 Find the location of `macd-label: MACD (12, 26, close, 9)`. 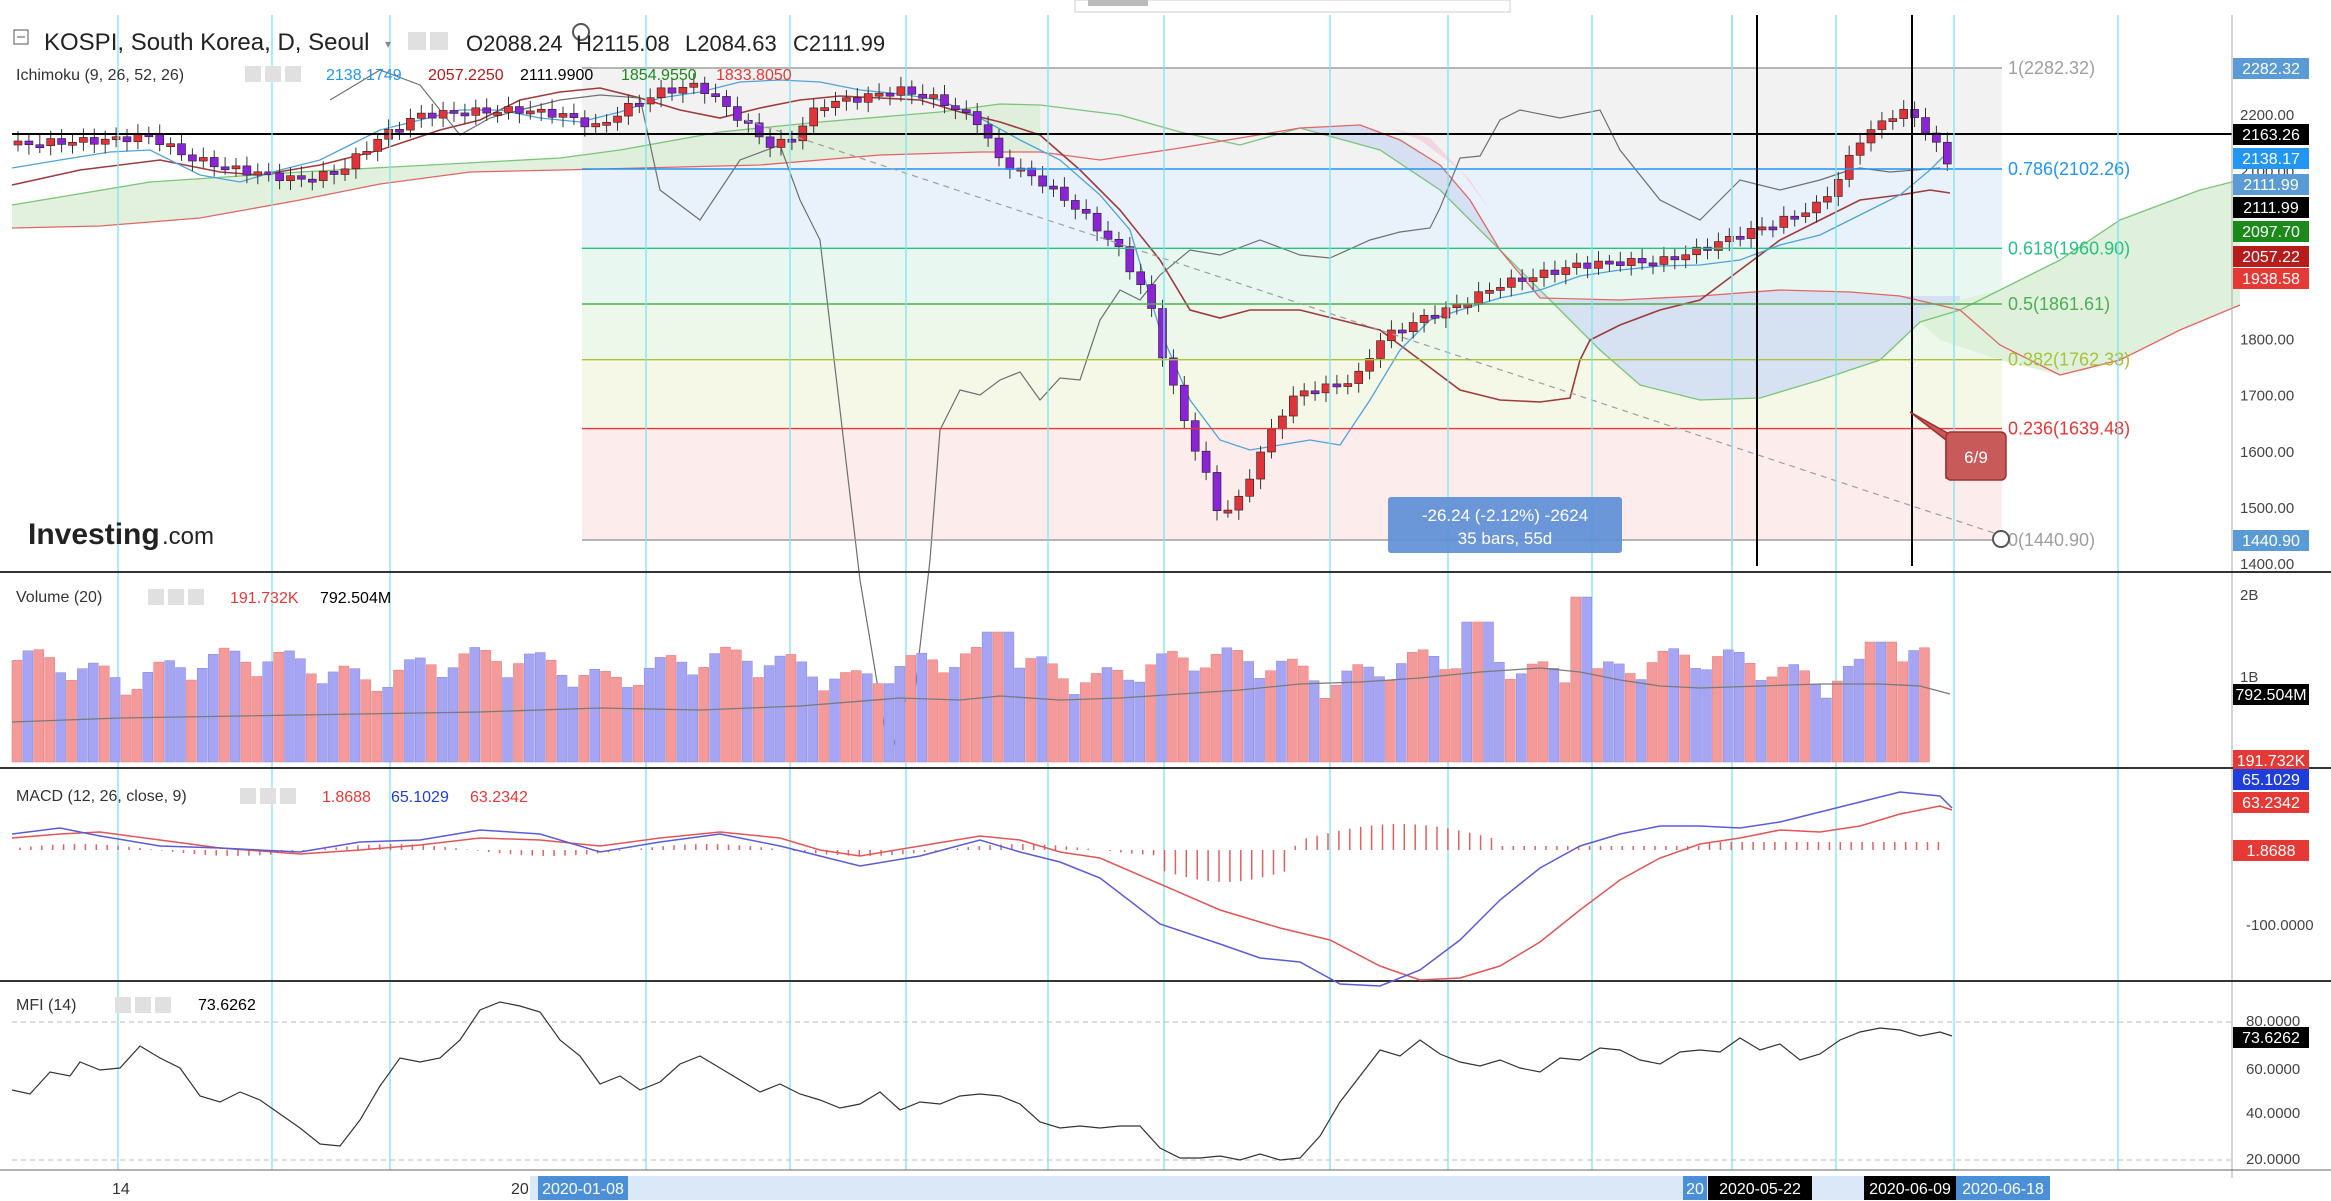

macd-label: MACD (12, 26, close, 9) is located at coordinates (101, 796).